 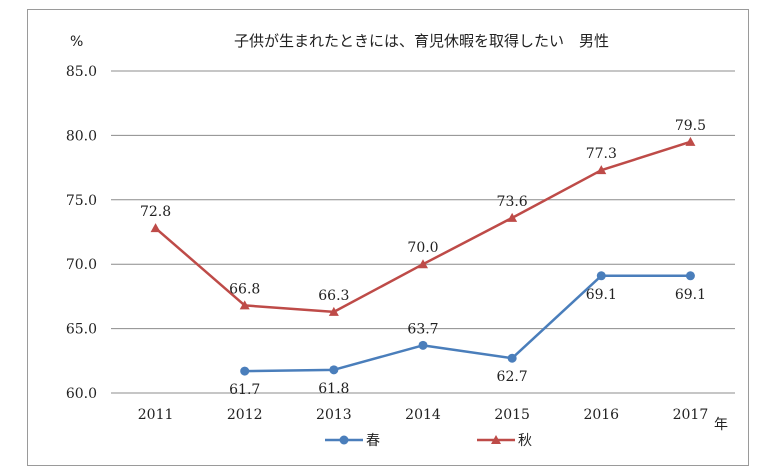 I want to click on legend-label-autumn: 秋, so click(x=525, y=441).